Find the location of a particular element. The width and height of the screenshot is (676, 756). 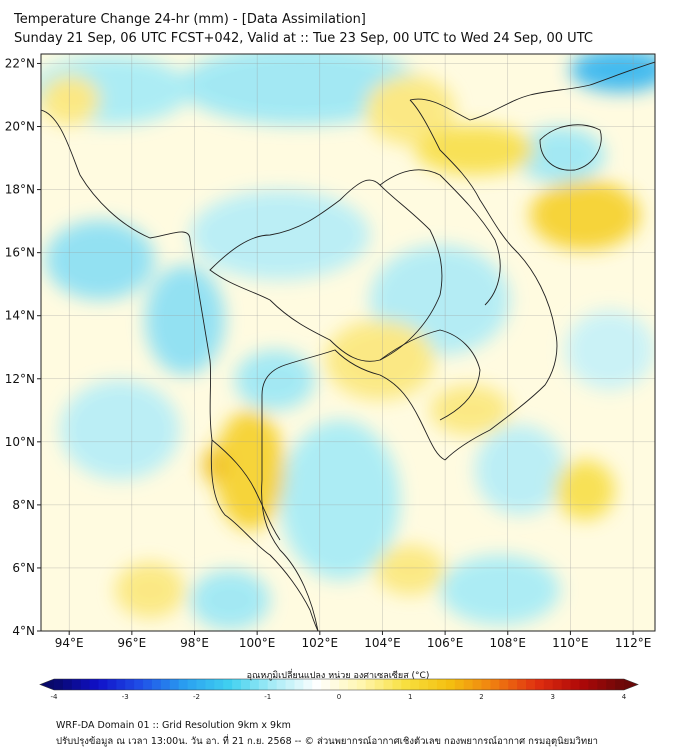

colorbar-max-extend is located at coordinates (631, 684).